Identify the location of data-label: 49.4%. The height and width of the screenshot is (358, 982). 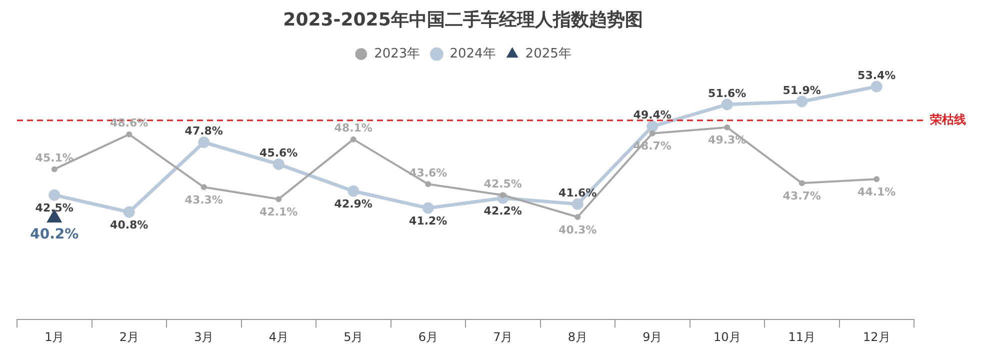
(652, 115).